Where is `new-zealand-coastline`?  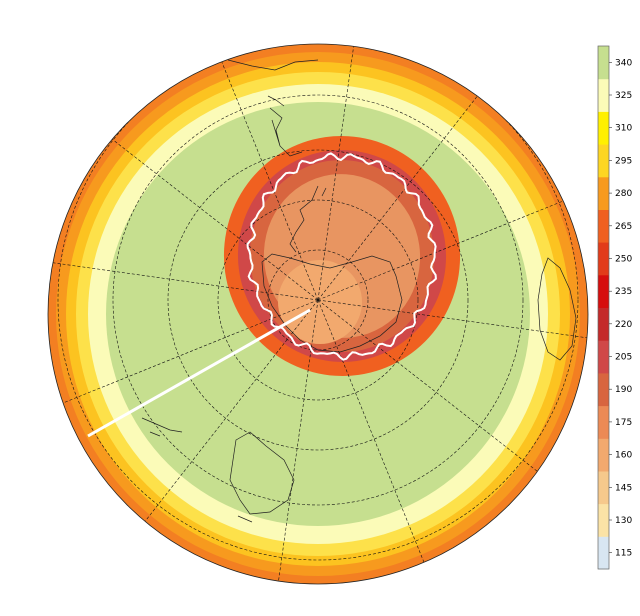
new-zealand-coastline is located at coordinates (162, 427).